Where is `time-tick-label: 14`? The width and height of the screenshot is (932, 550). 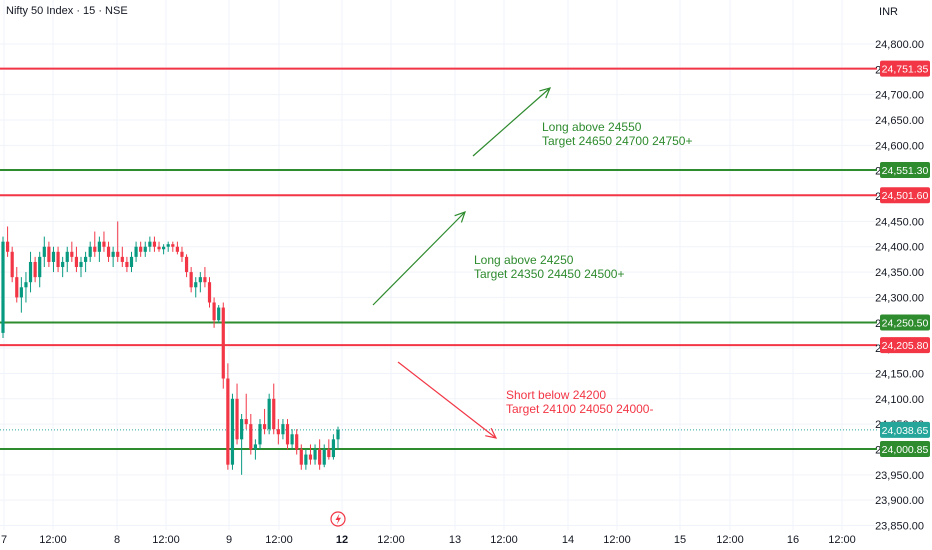 time-tick-label: 14 is located at coordinates (568, 540).